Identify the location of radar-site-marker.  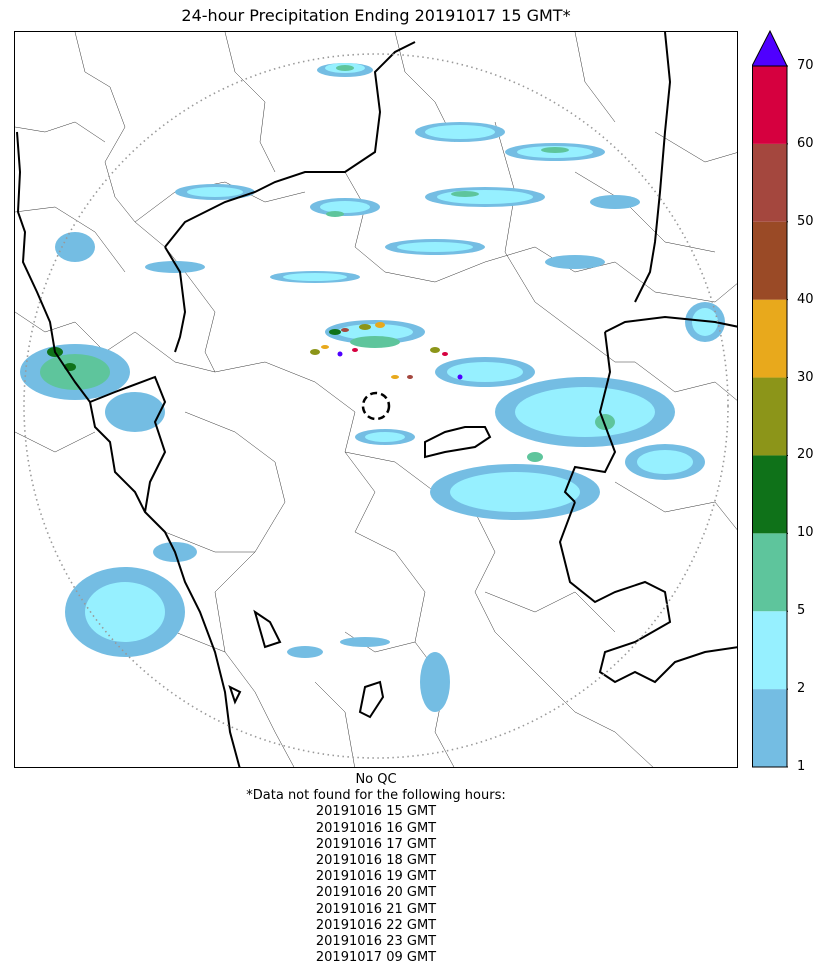
(376, 406).